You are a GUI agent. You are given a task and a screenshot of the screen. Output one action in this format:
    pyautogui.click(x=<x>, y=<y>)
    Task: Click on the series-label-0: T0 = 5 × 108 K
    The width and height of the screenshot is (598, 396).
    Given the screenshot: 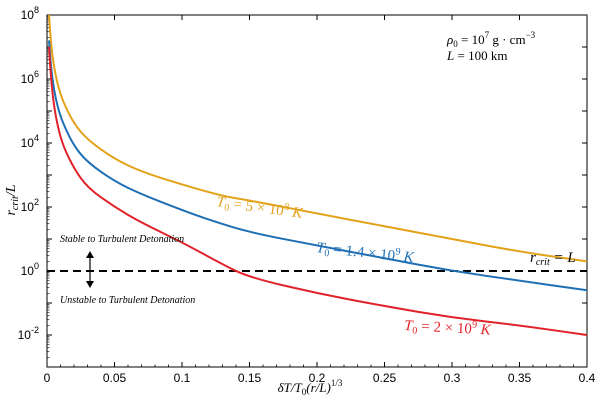 What is the action you would take?
    pyautogui.click(x=259, y=208)
    